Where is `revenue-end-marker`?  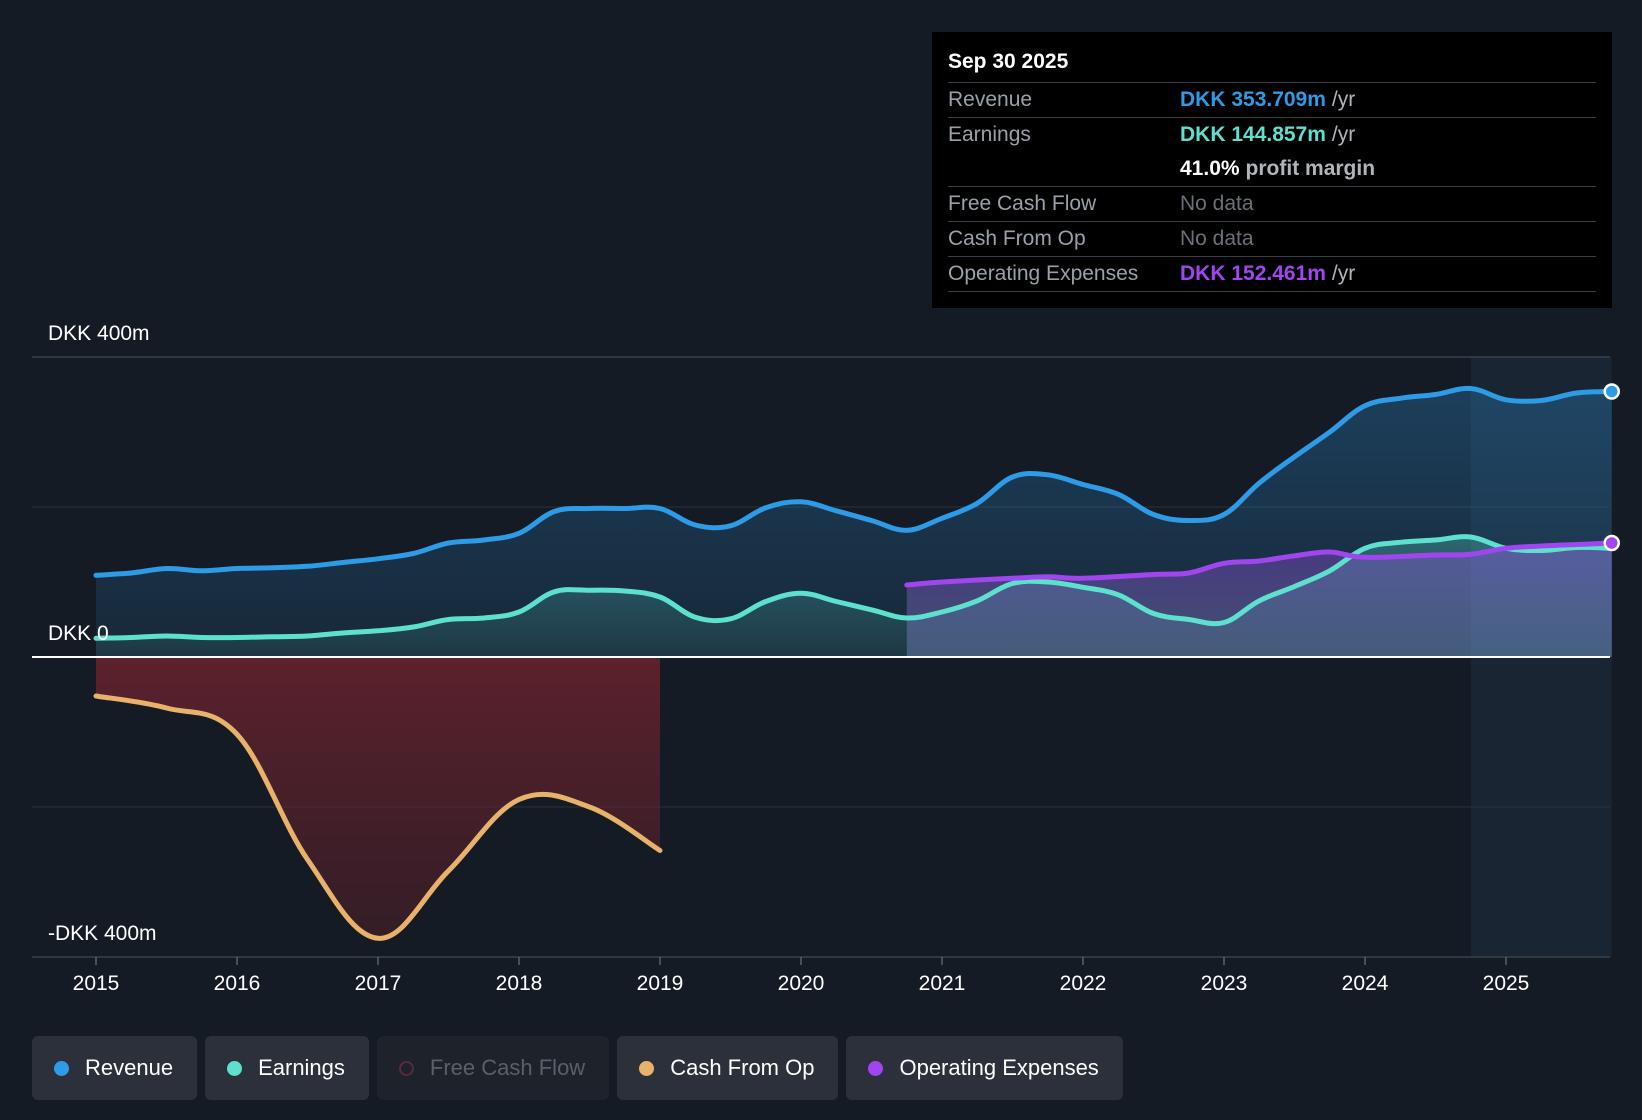 revenue-end-marker is located at coordinates (1611, 391).